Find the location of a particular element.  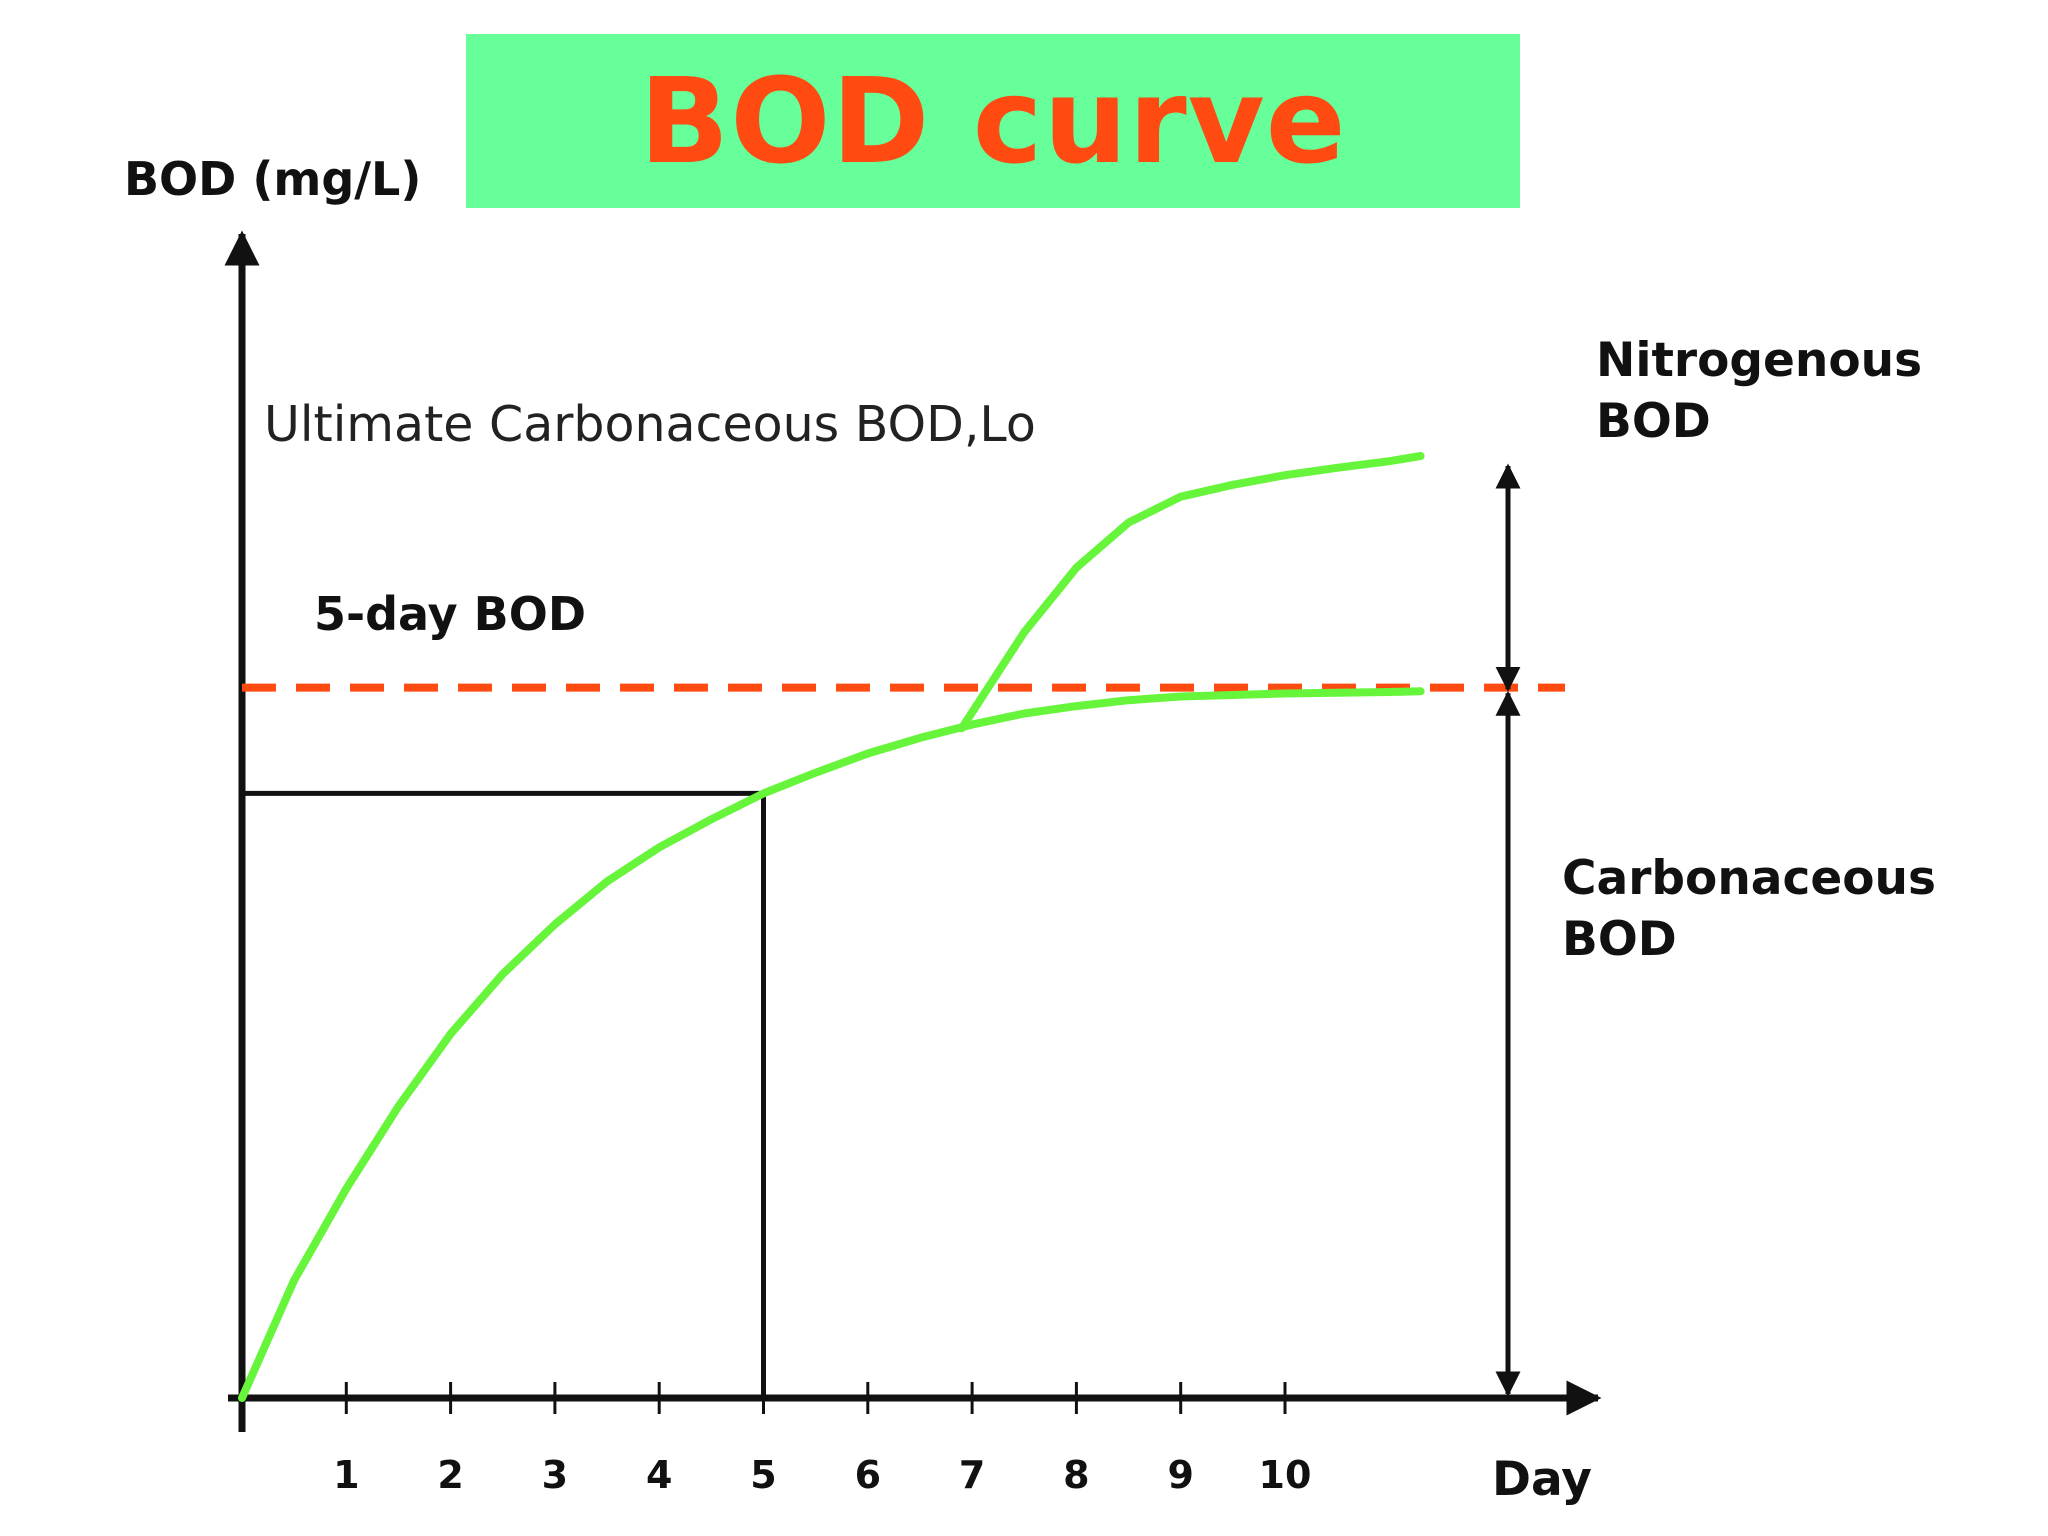

carbonaceous-bod-label: Carbonaceous BOD is located at coordinates (1797, 909).